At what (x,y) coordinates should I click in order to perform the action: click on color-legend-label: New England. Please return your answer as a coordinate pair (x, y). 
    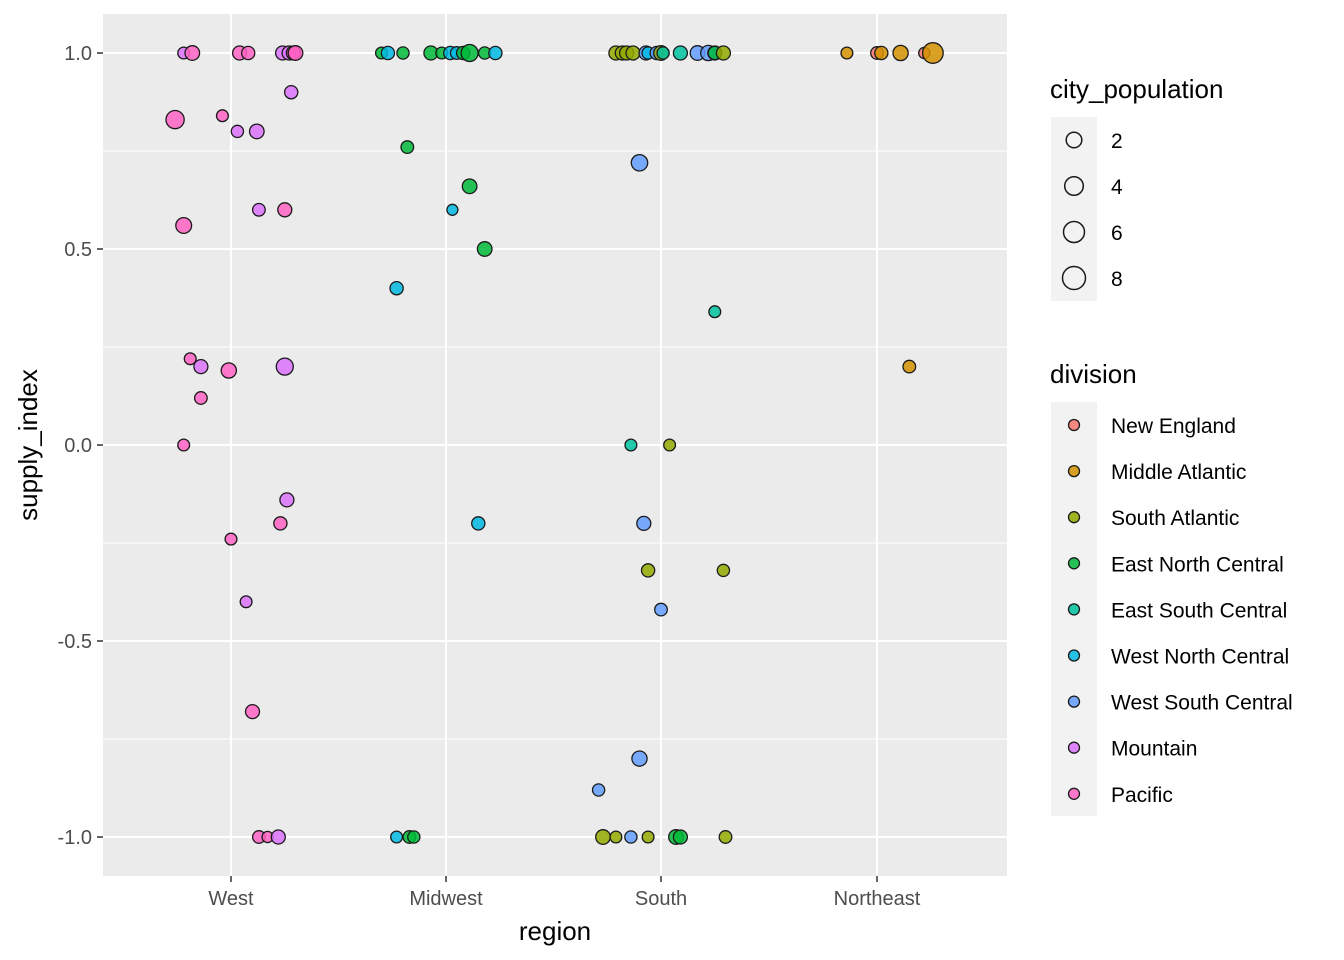
    Looking at the image, I should click on (1173, 426).